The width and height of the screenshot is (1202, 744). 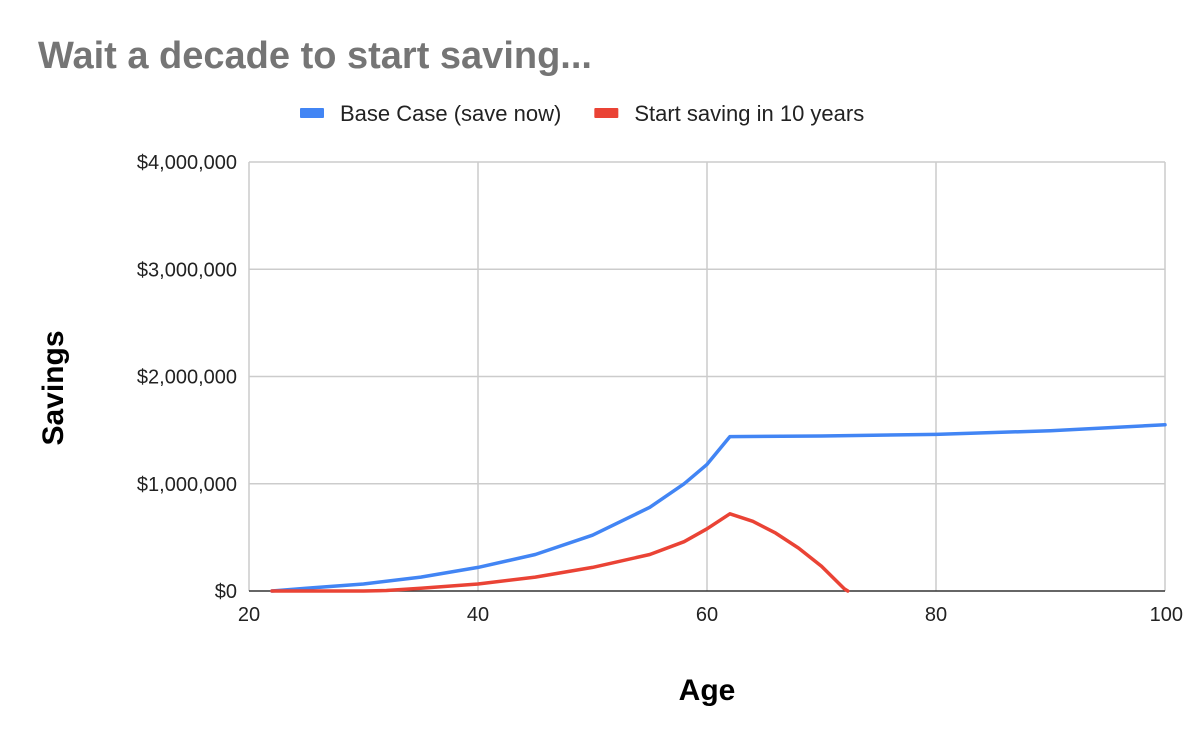 I want to click on y-tick-label: $2,000,000, so click(x=187, y=378).